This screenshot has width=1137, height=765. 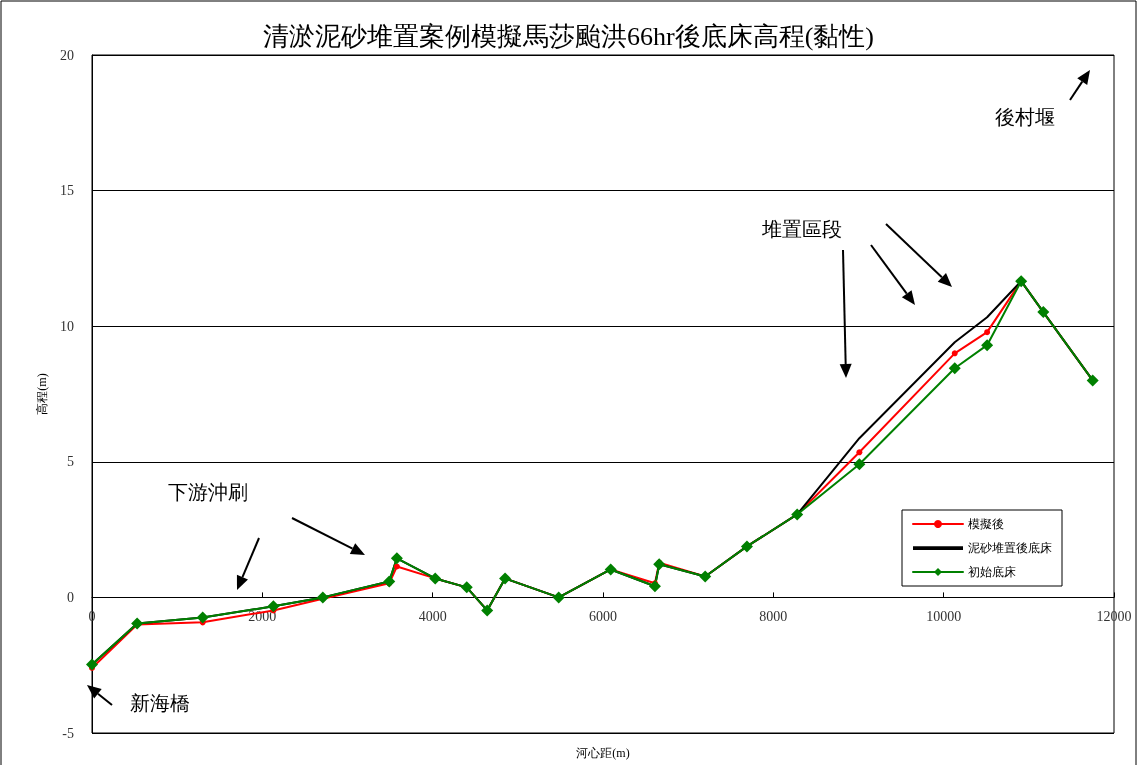 What do you see at coordinates (432, 616) in the screenshot?
I see `x-tick-label: 4000` at bounding box center [432, 616].